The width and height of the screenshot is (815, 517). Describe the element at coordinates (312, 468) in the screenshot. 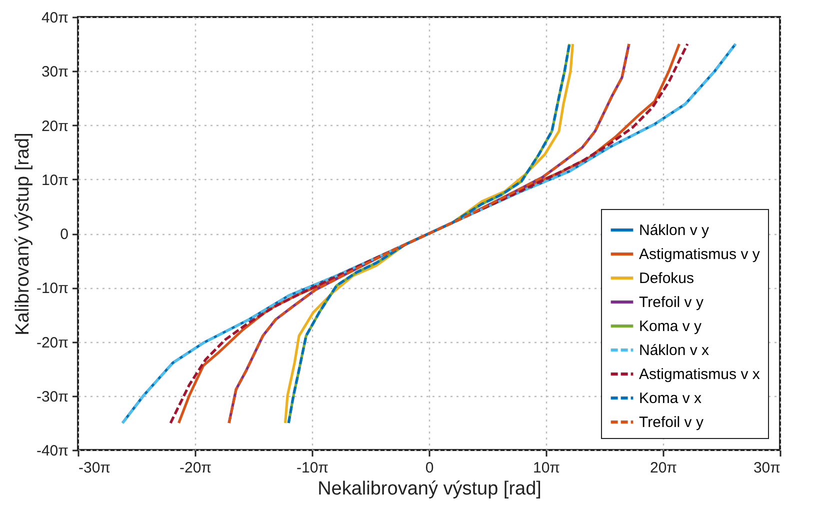

I see `x-tick-label: -10π` at that location.